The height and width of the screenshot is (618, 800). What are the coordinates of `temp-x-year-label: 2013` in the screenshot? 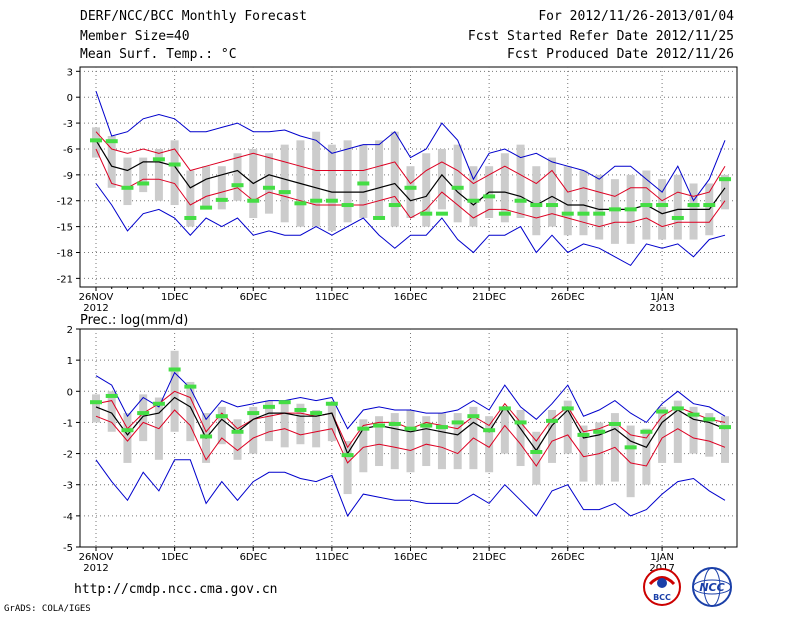 It's located at (661, 308).